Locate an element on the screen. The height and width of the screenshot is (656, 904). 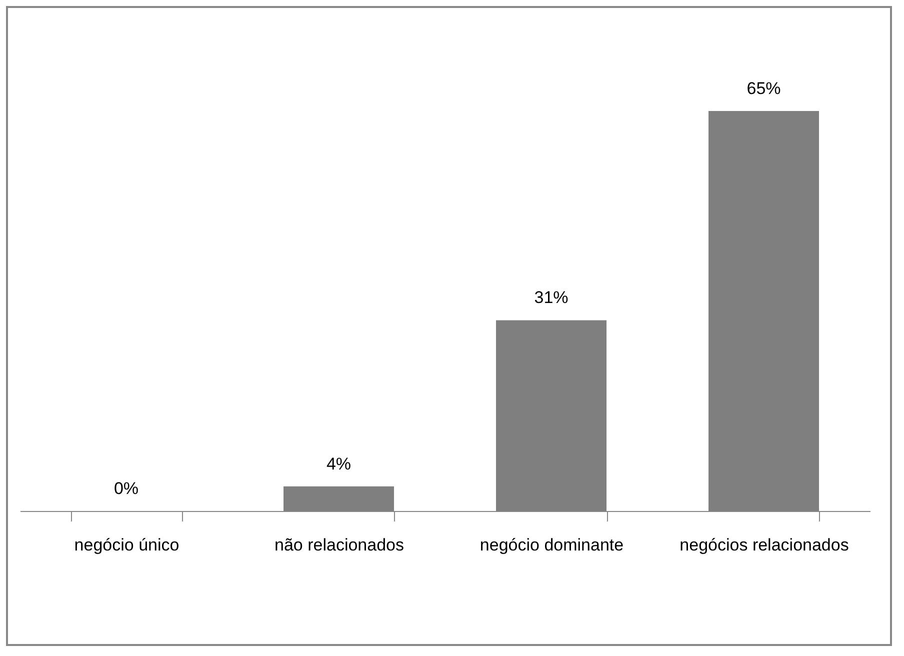
x-tick-label: negócio dominante is located at coordinates (552, 545).